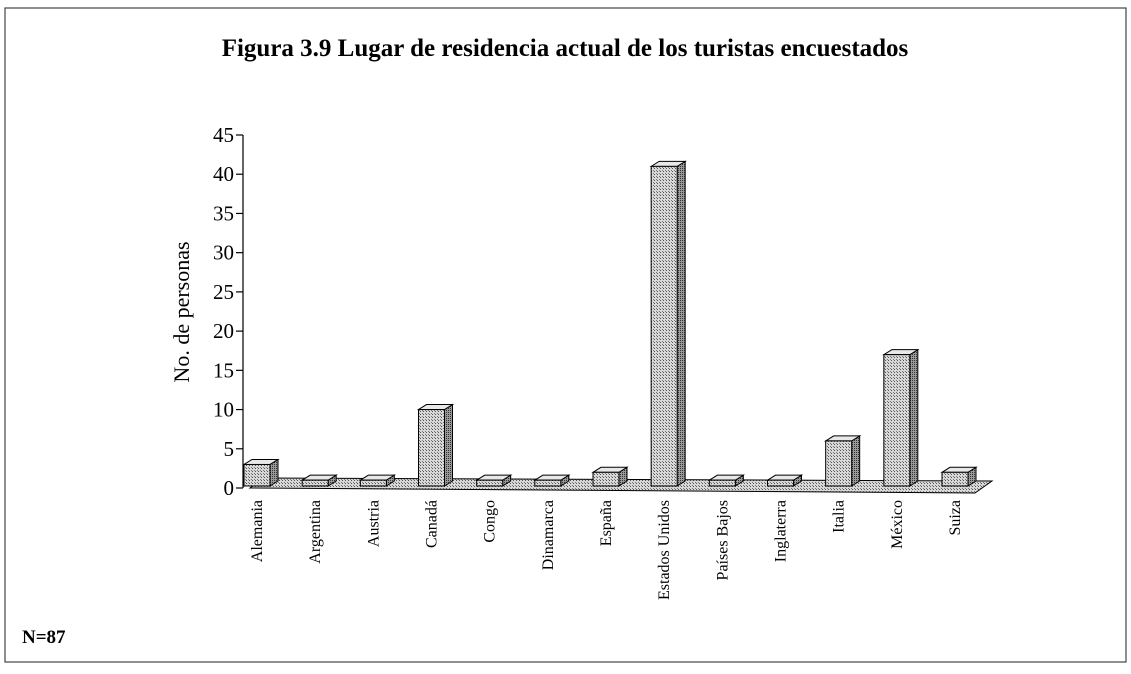  Describe the element at coordinates (606, 523) in the screenshot. I see `x-tick-label: España` at that location.